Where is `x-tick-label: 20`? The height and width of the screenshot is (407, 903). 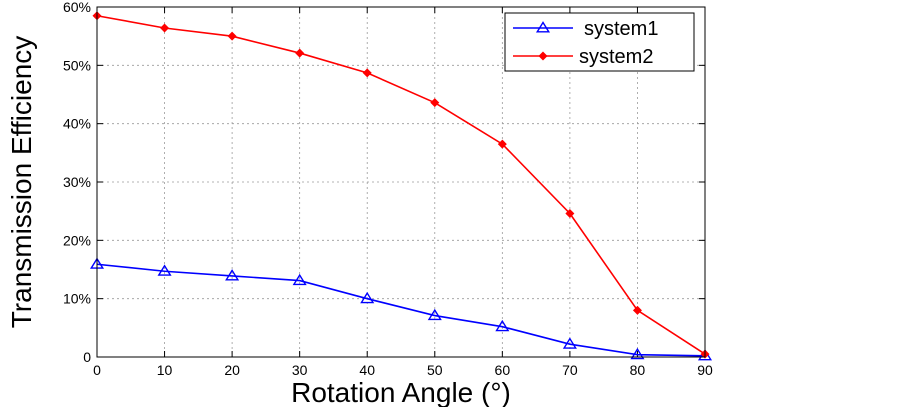
x-tick-label: 20 is located at coordinates (232, 370).